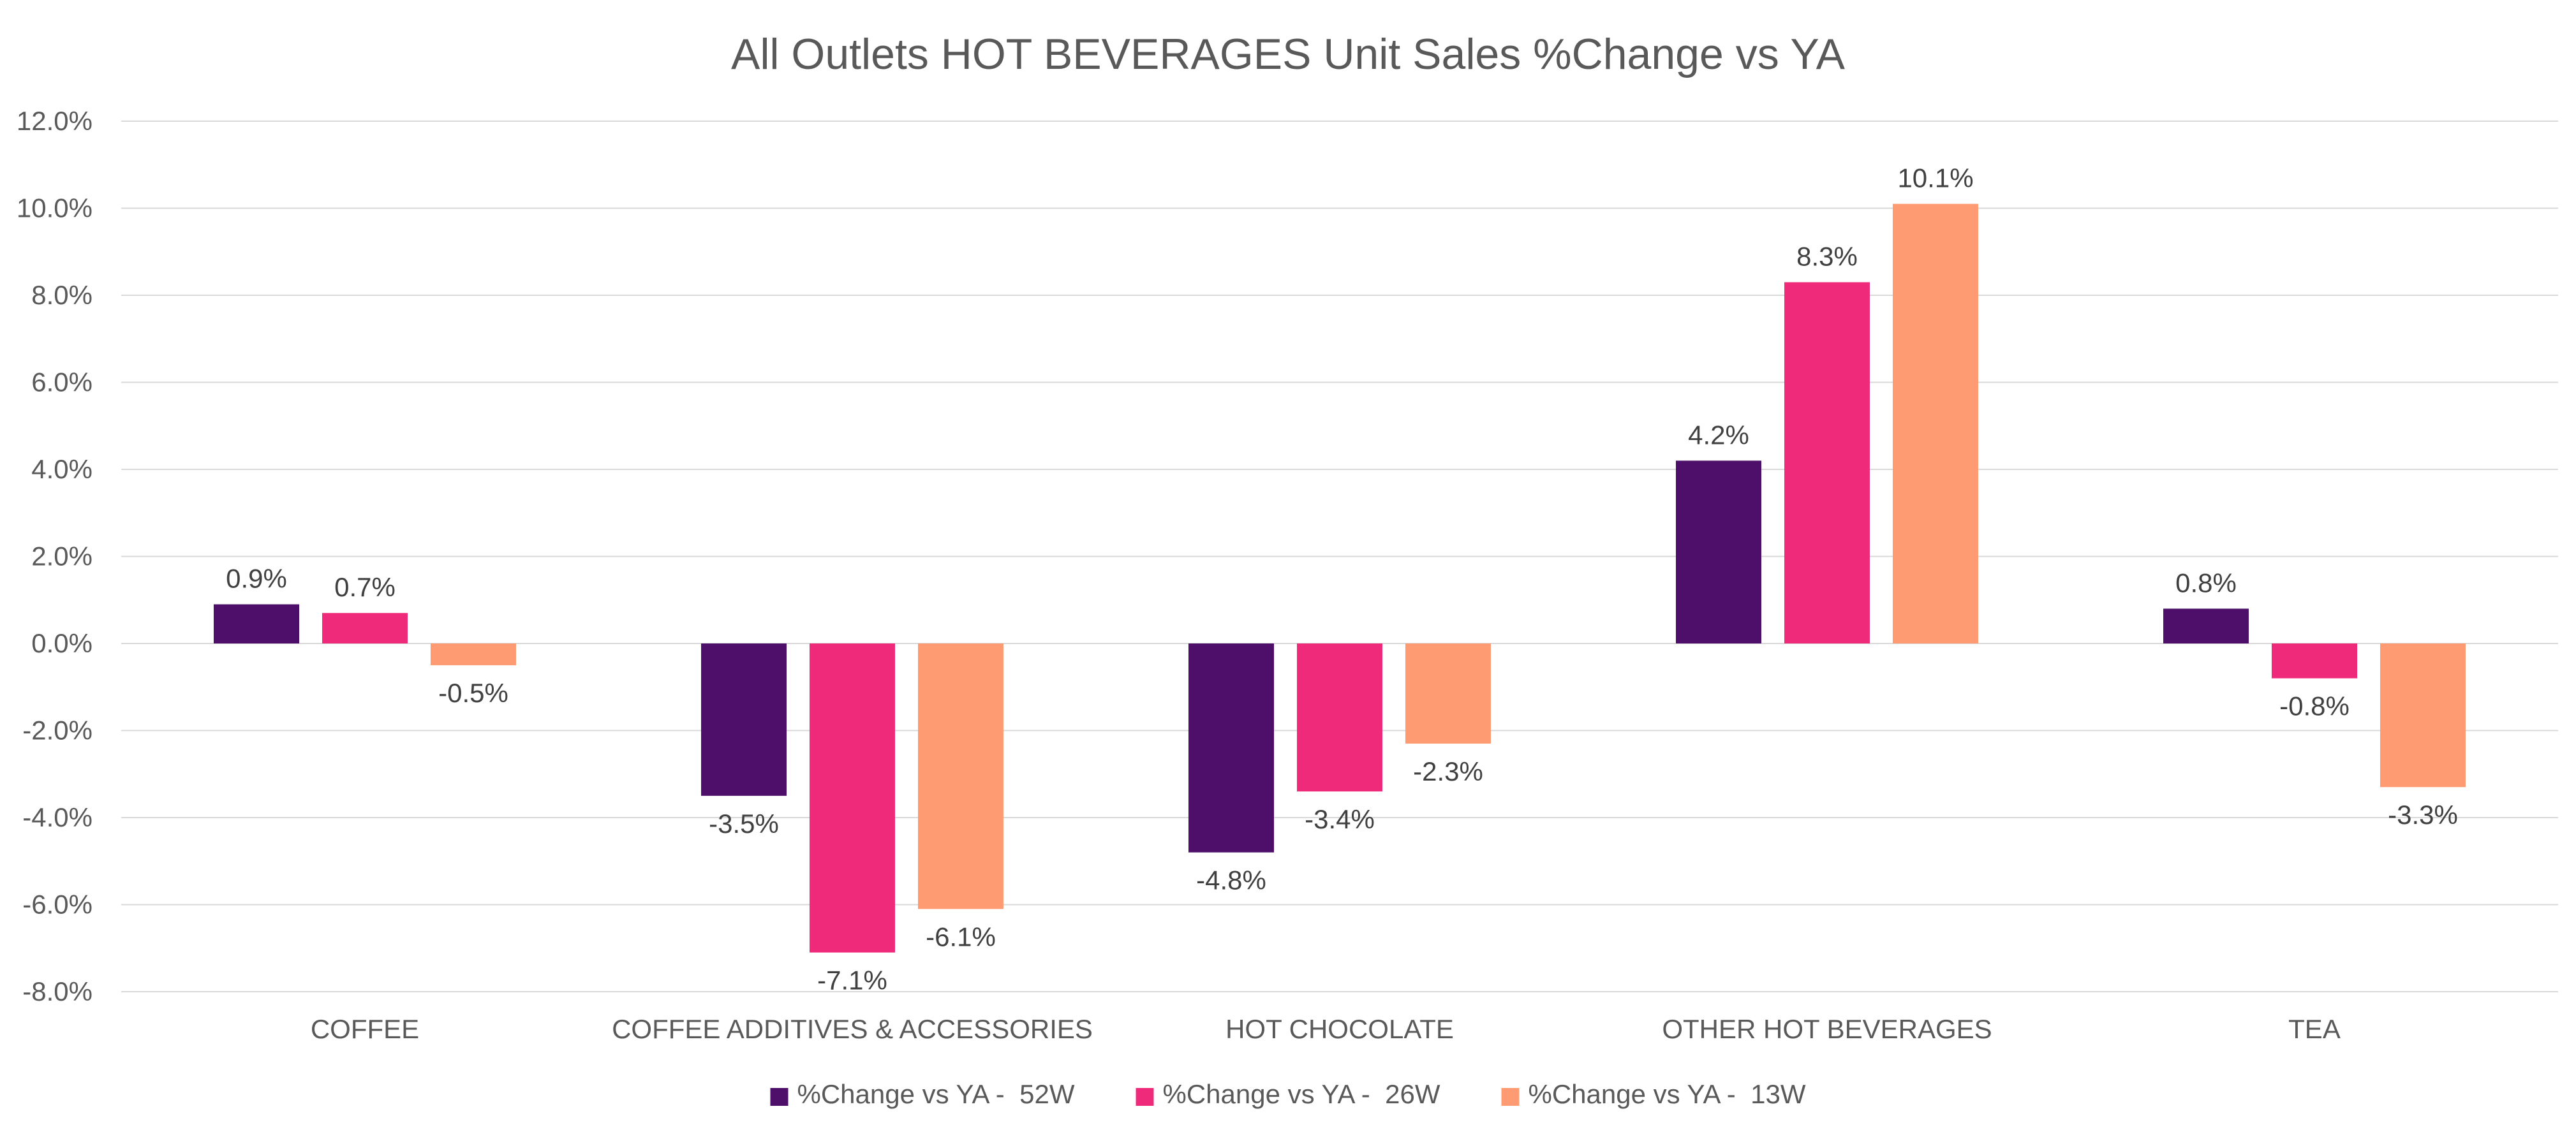 Image resolution: width=2576 pixels, height=1139 pixels. I want to click on legend-item: %Change vs YA - 13W, so click(1653, 1094).